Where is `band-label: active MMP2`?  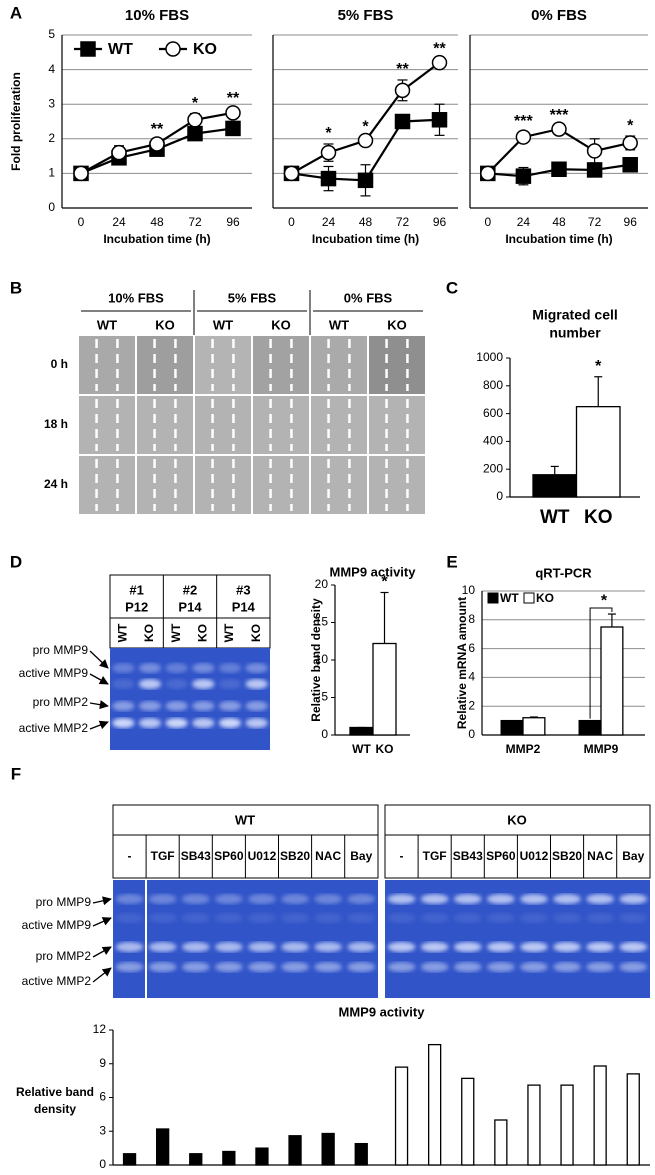 band-label: active MMP2 is located at coordinates (54, 728).